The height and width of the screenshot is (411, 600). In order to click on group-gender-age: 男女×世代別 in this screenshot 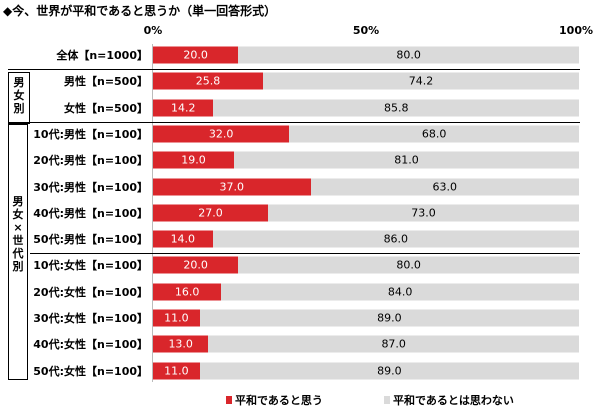, I will do `click(18, 252)`.